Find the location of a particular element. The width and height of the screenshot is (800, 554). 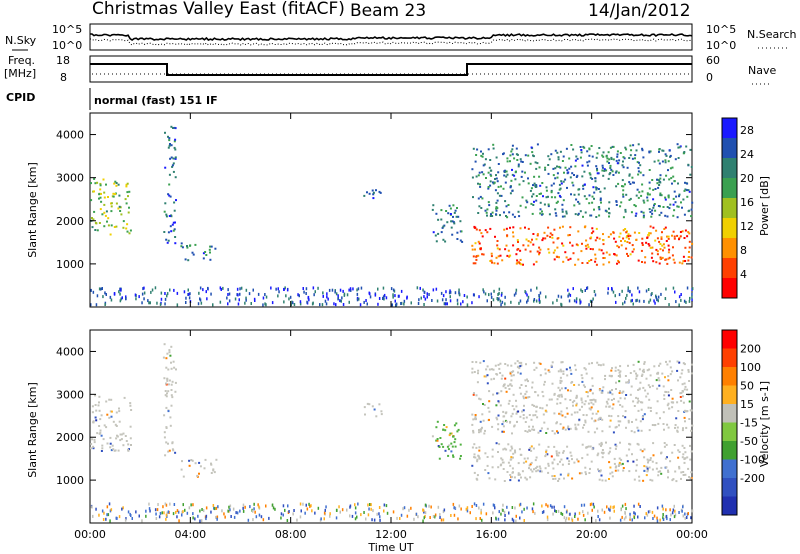

power-bar-swatch is located at coordinates (729, 168).